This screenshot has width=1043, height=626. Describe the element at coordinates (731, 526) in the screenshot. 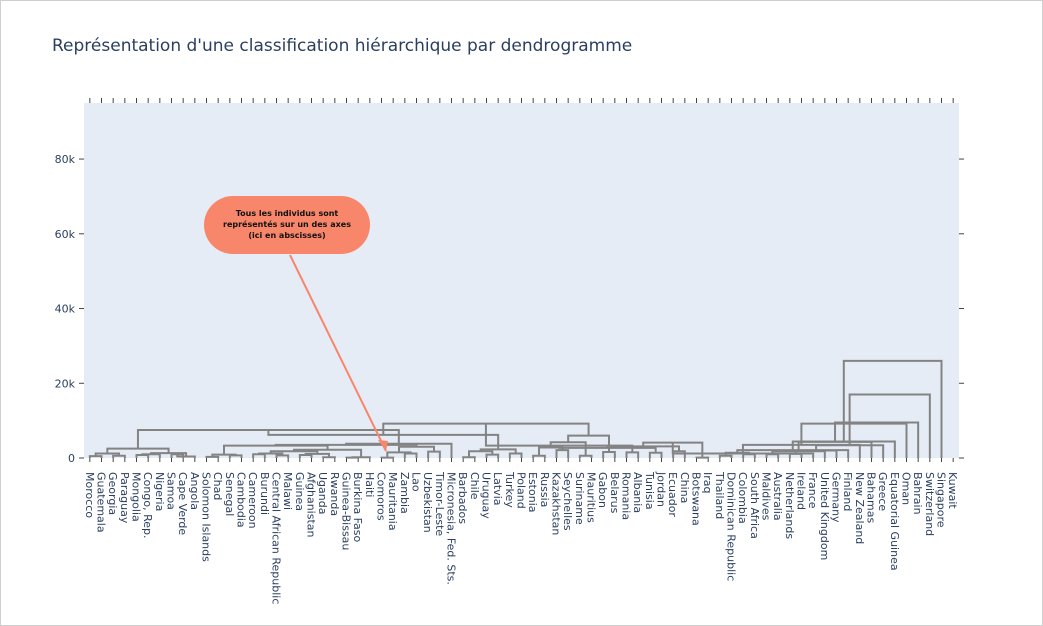

I see `x-tick-label: Dominican Republic` at that location.